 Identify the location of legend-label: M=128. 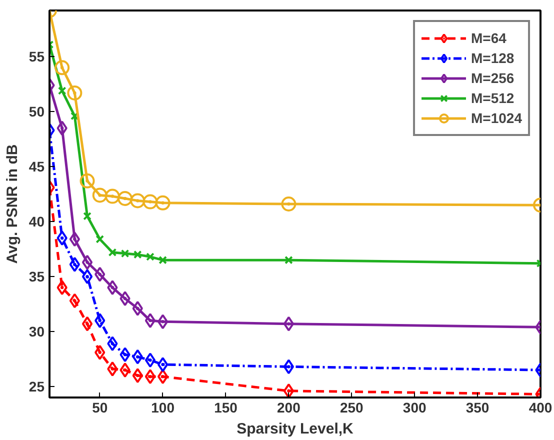
(492, 58).